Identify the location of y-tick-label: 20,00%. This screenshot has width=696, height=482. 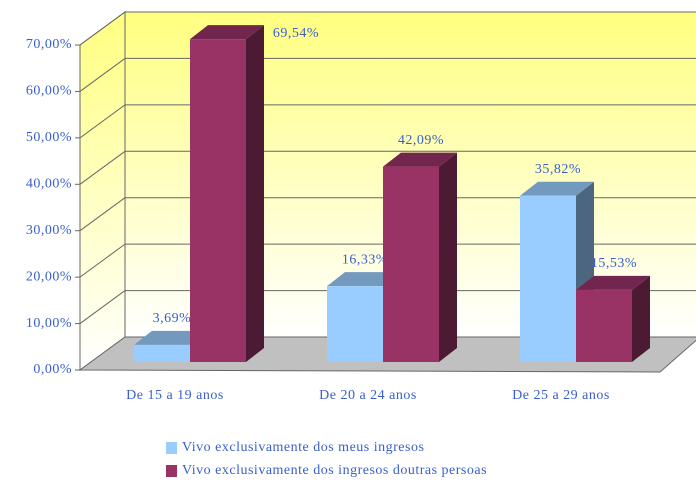
(49, 276).